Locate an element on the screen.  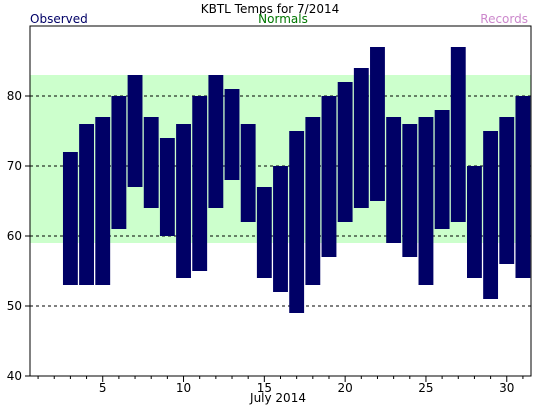
x-tick-label-10: 10 is located at coordinates (183, 388).